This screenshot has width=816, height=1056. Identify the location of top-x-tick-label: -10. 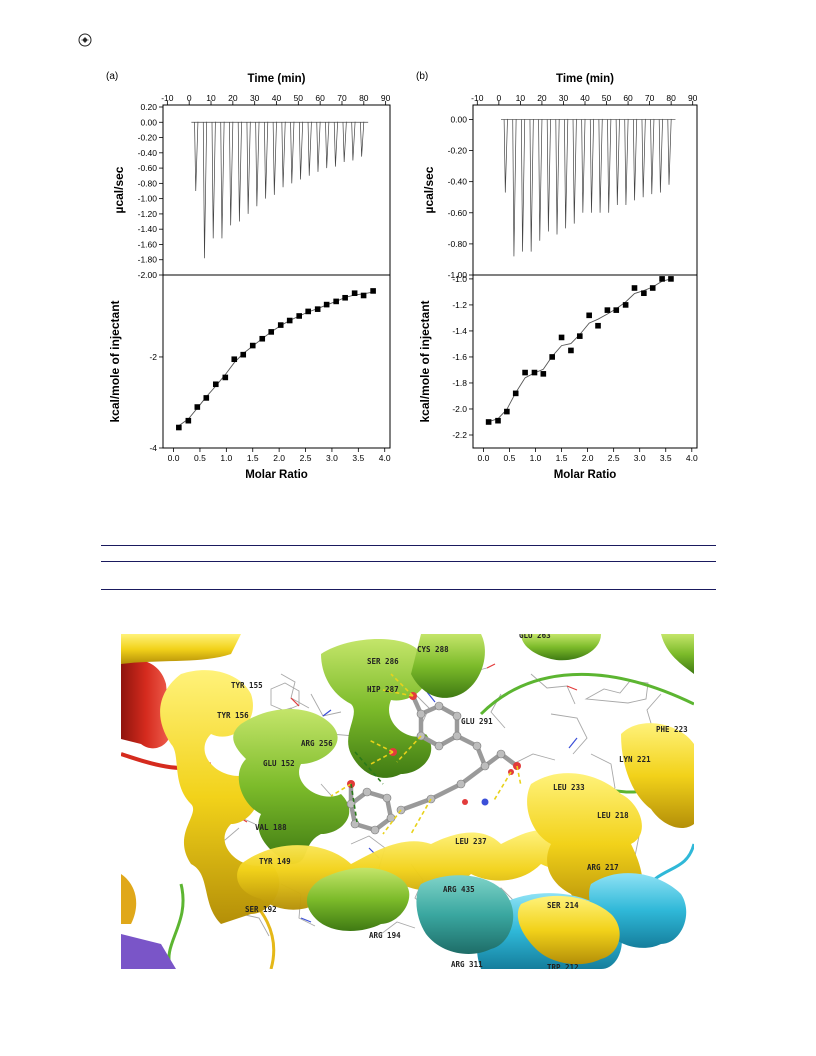
(167, 98).